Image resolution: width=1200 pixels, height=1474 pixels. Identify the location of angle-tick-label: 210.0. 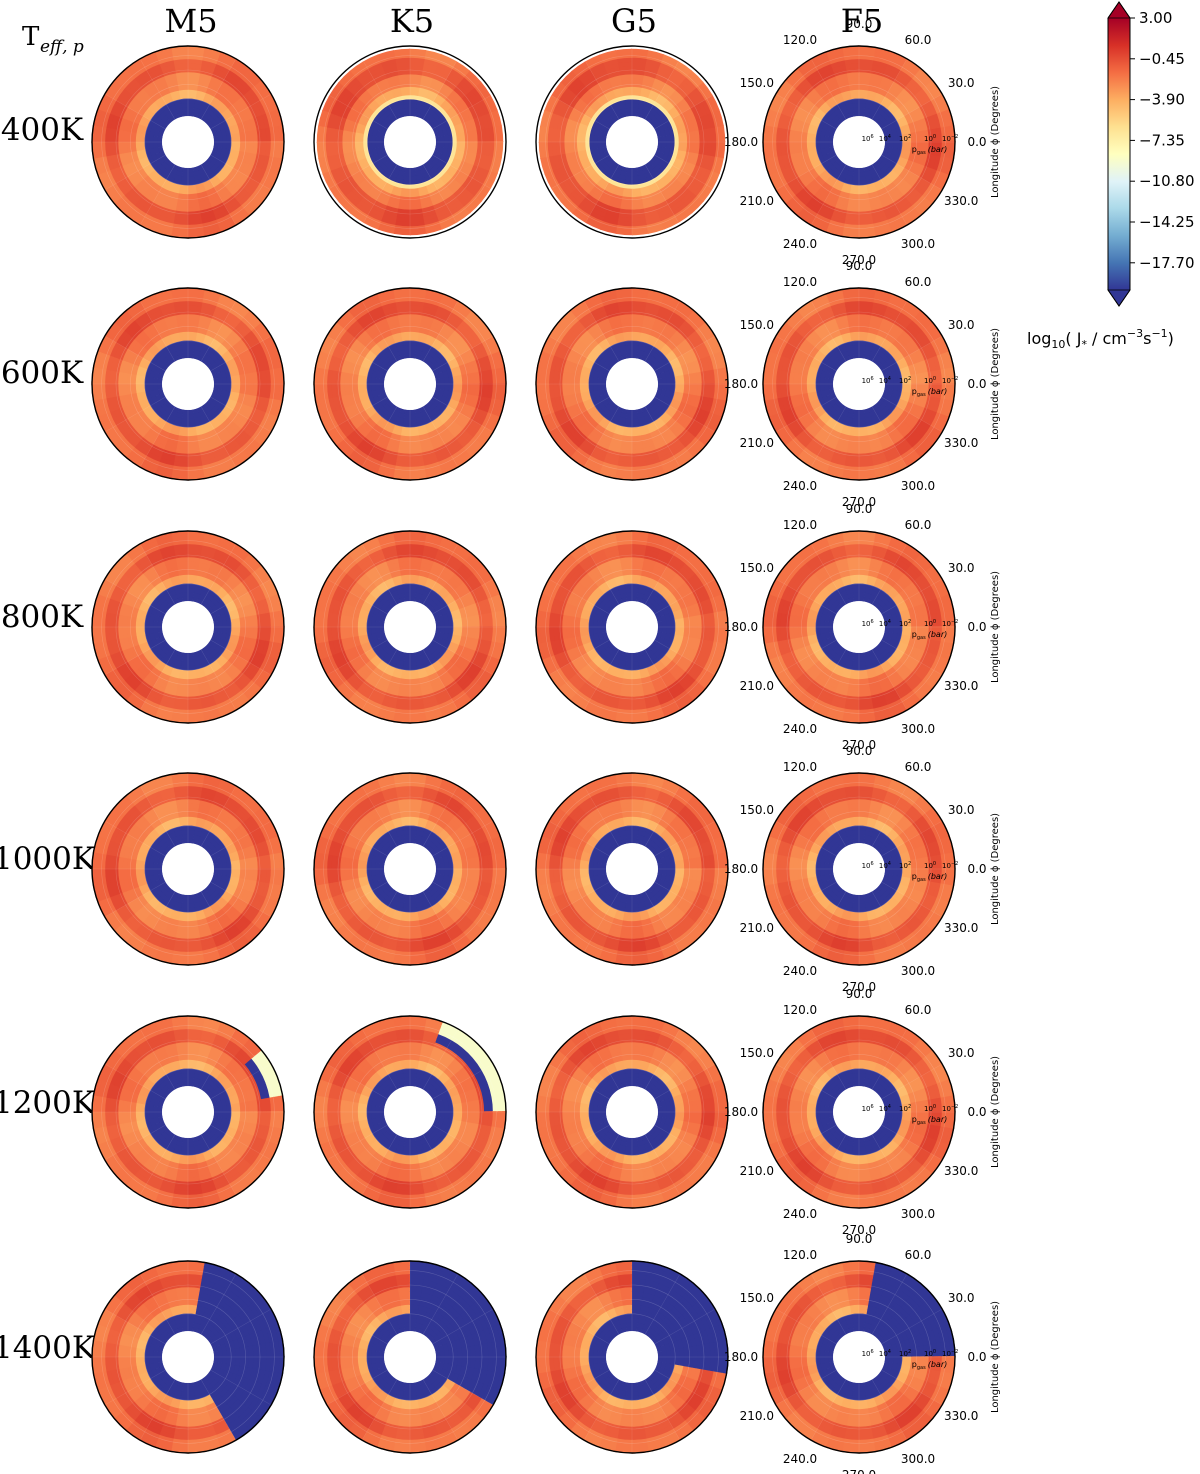
(757, 201).